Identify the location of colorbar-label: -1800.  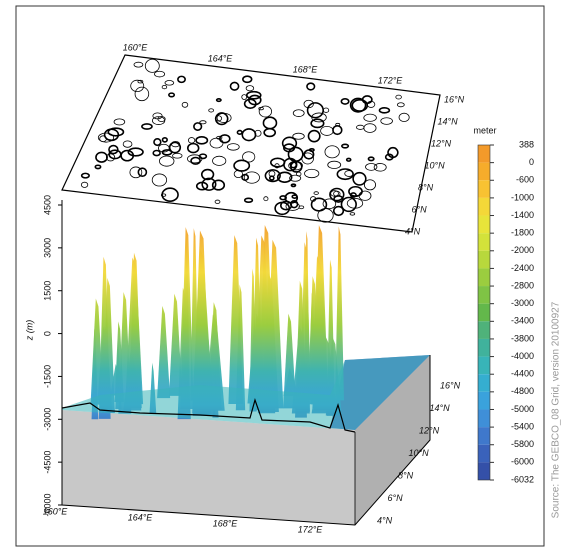
(522, 233).